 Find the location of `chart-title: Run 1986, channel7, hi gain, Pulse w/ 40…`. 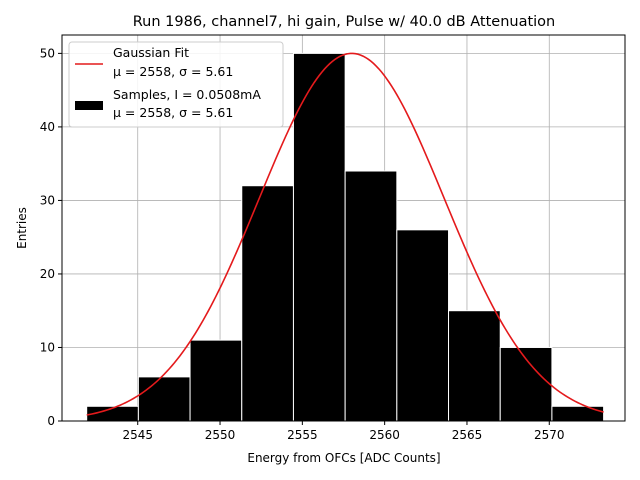

chart-title: Run 1986, channel7, hi gain, Pulse w/ 40… is located at coordinates (344, 22).